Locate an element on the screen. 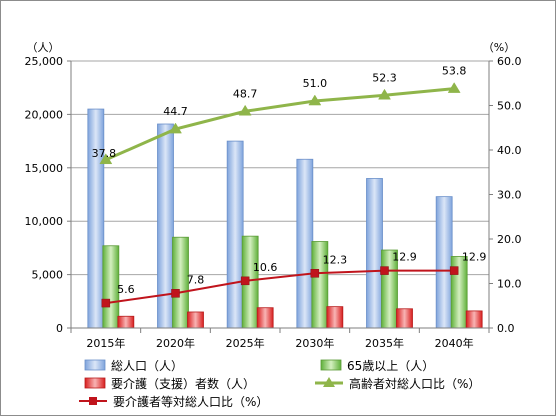 Image resolution: width=556 pixels, height=416 pixels. legend-care-recipients: 要介護（支援）者数（人） is located at coordinates (169, 383).